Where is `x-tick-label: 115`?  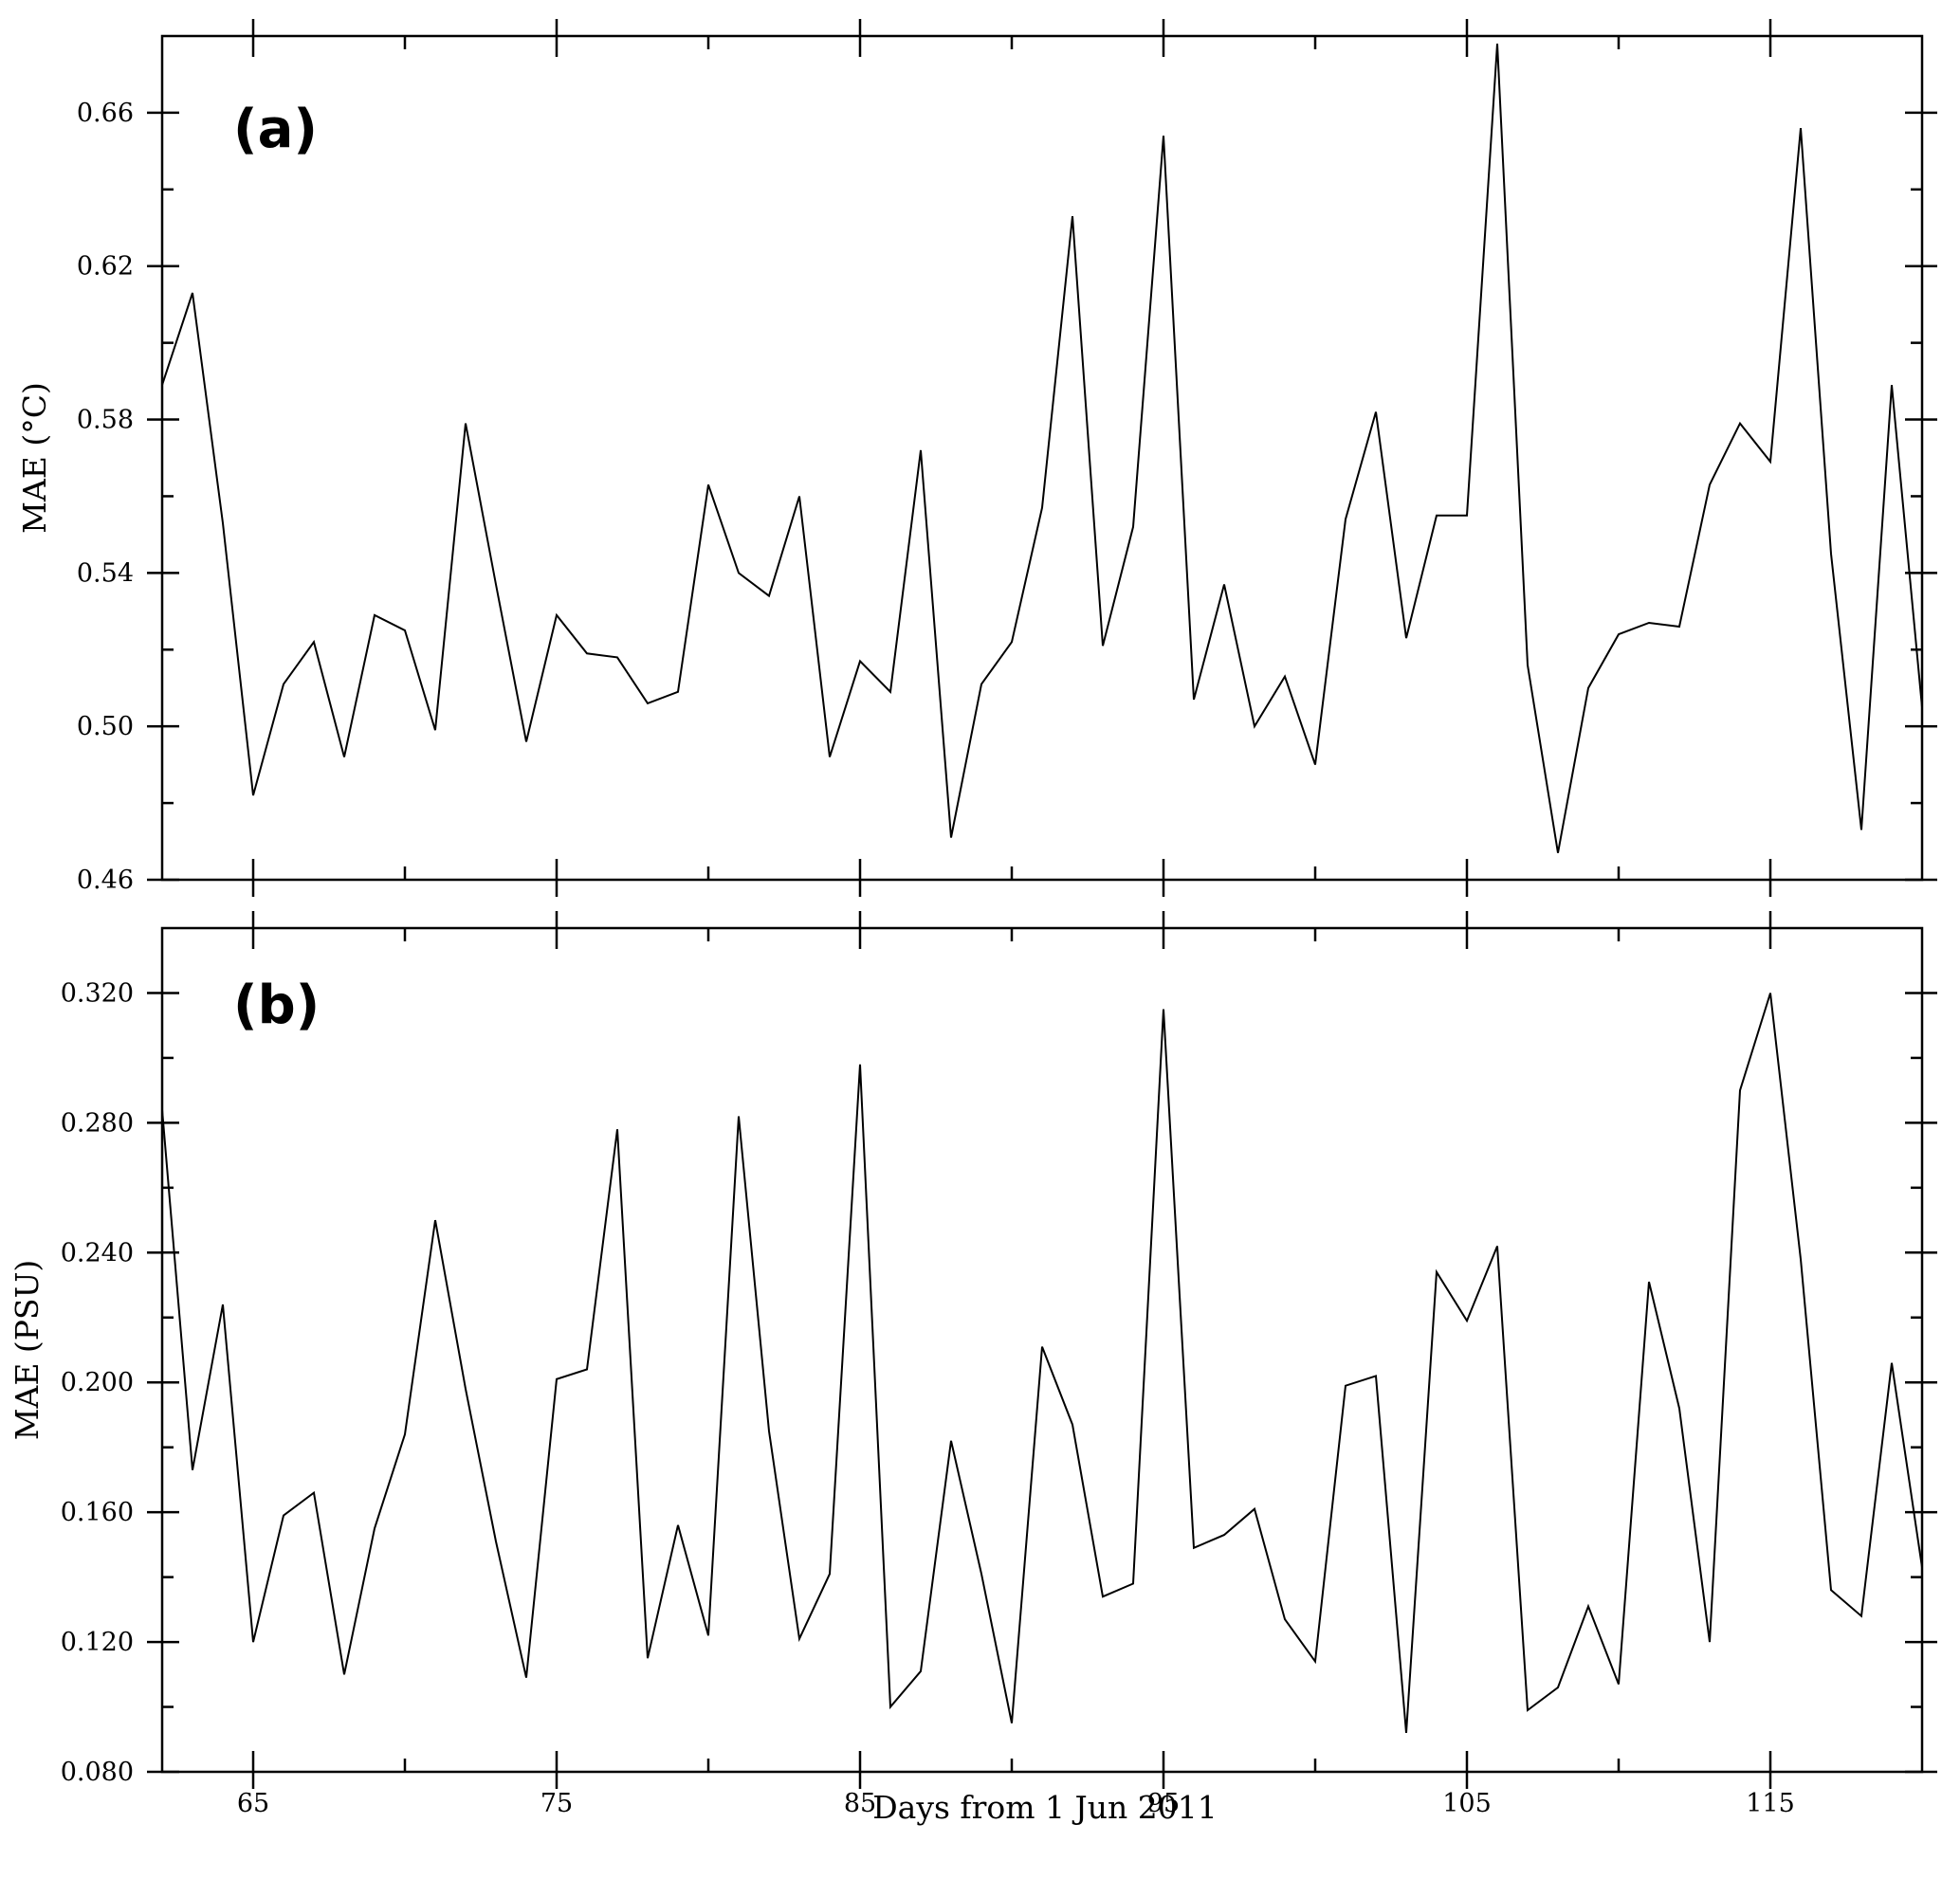
x-tick-label: 115 is located at coordinates (1770, 1803).